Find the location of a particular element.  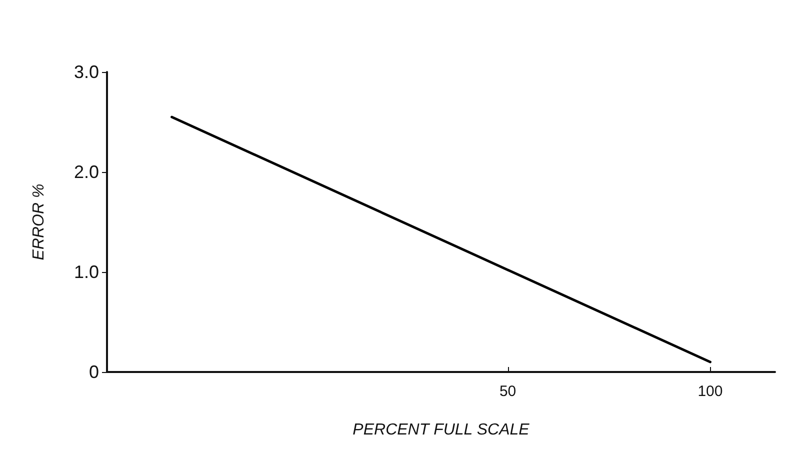

y-tick-label: 3.0 is located at coordinates (86, 72).